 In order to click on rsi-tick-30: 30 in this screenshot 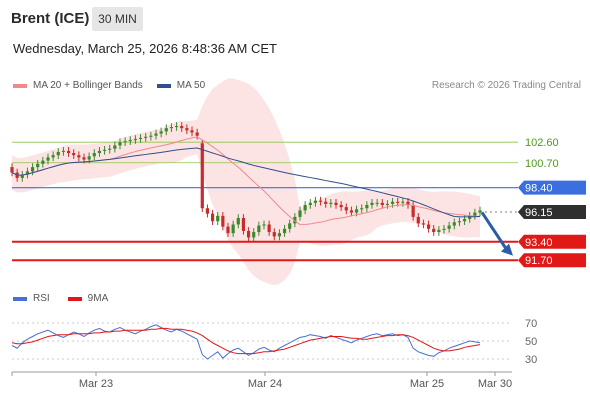, I will do `click(531, 360)`.